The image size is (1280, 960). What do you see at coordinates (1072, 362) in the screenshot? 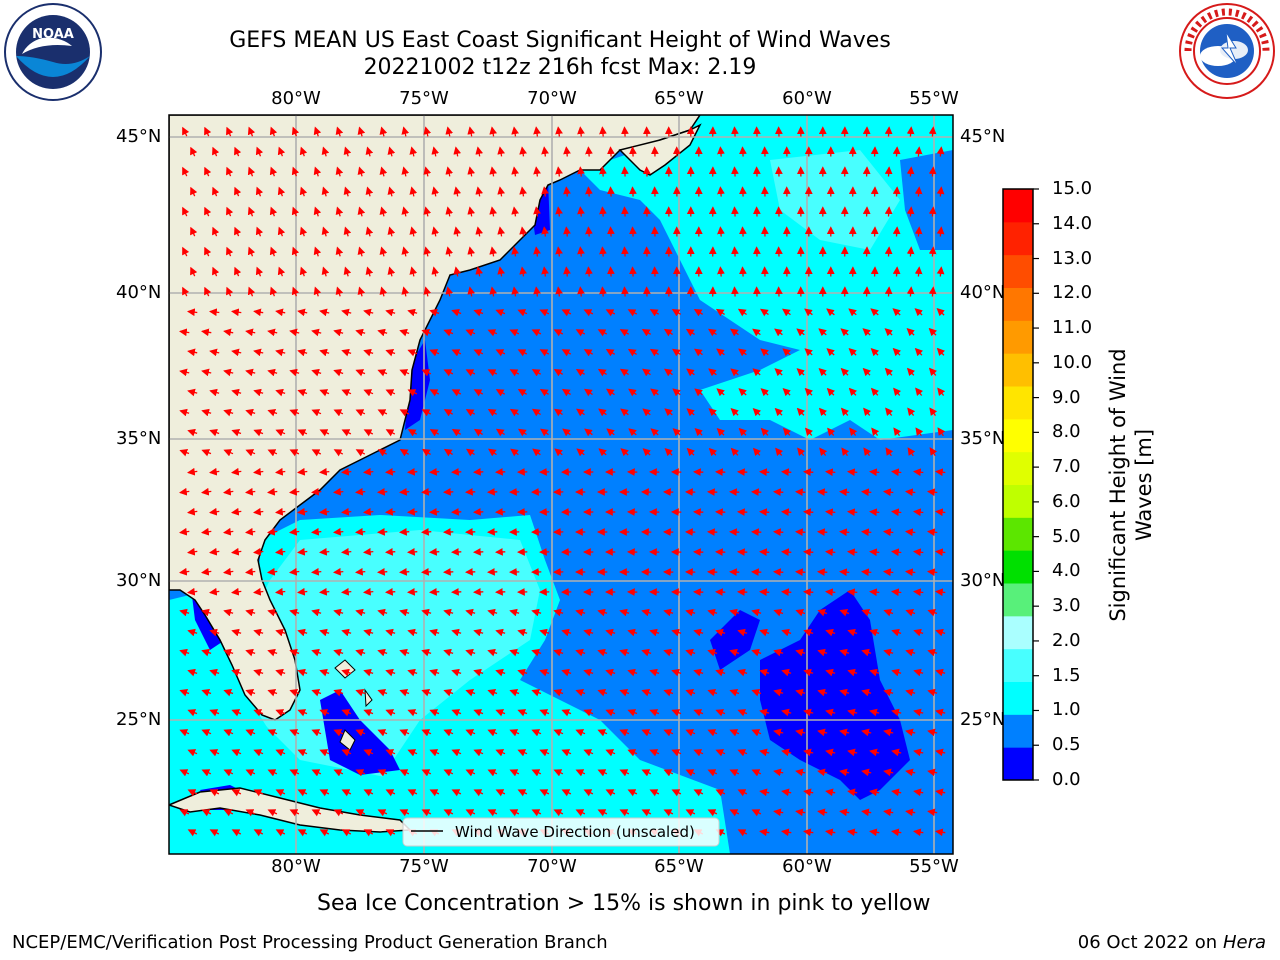
I see `colorbar-tick-10.0: 10.0` at bounding box center [1072, 362].